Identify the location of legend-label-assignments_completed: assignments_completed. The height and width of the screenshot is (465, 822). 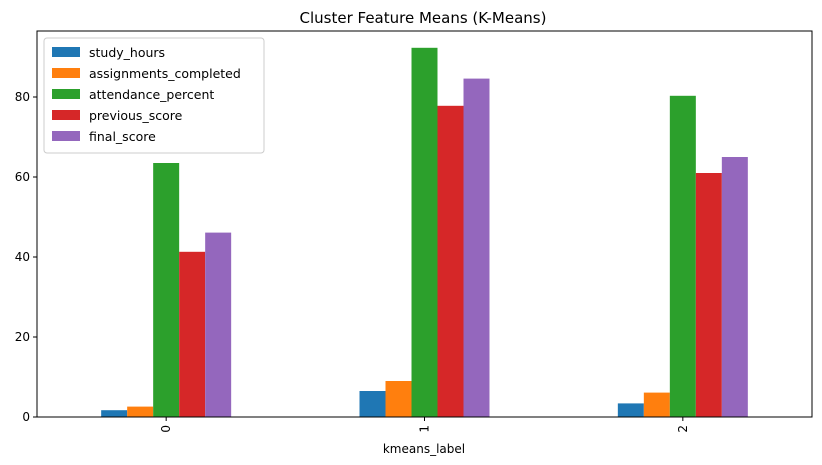
(165, 73).